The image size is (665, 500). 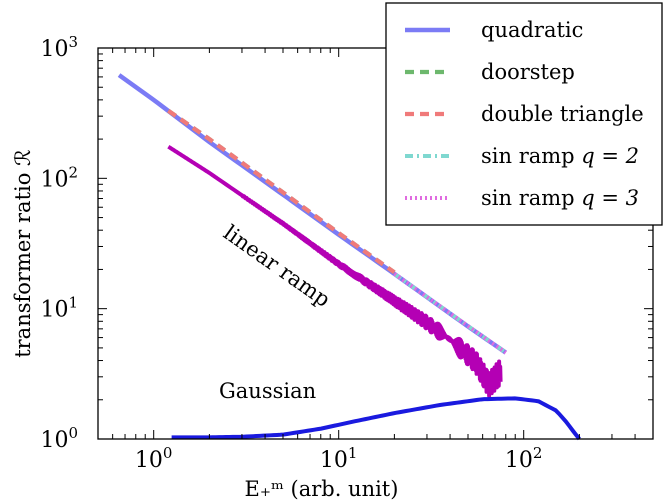 I want to click on y-axis-label: transformer ratio ℛ, so click(x=23, y=253).